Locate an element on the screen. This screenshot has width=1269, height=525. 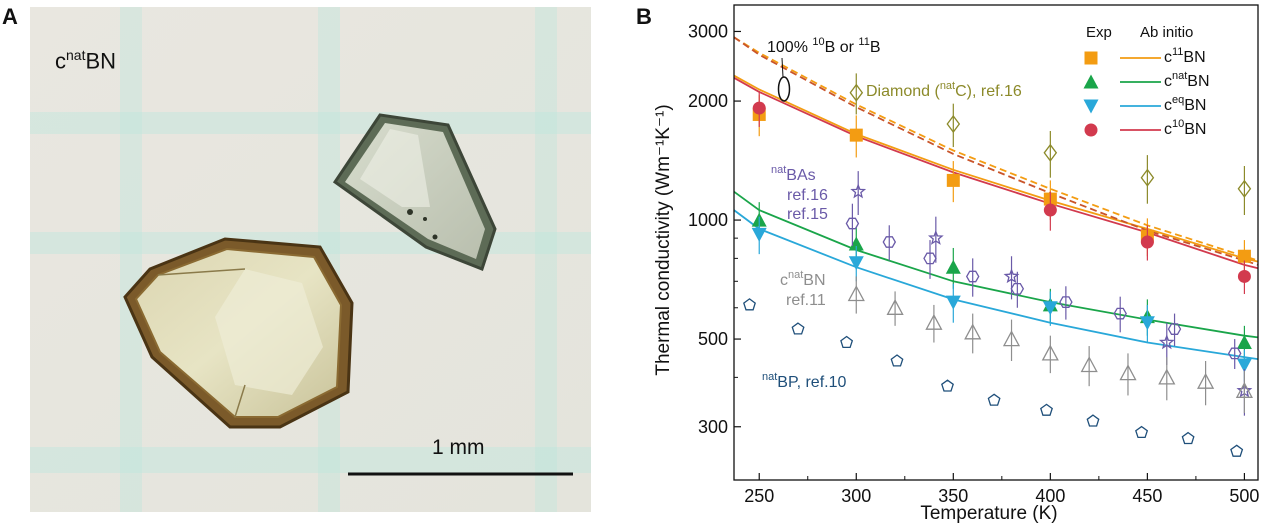
x-tick-label: 500 is located at coordinates (1244, 496).